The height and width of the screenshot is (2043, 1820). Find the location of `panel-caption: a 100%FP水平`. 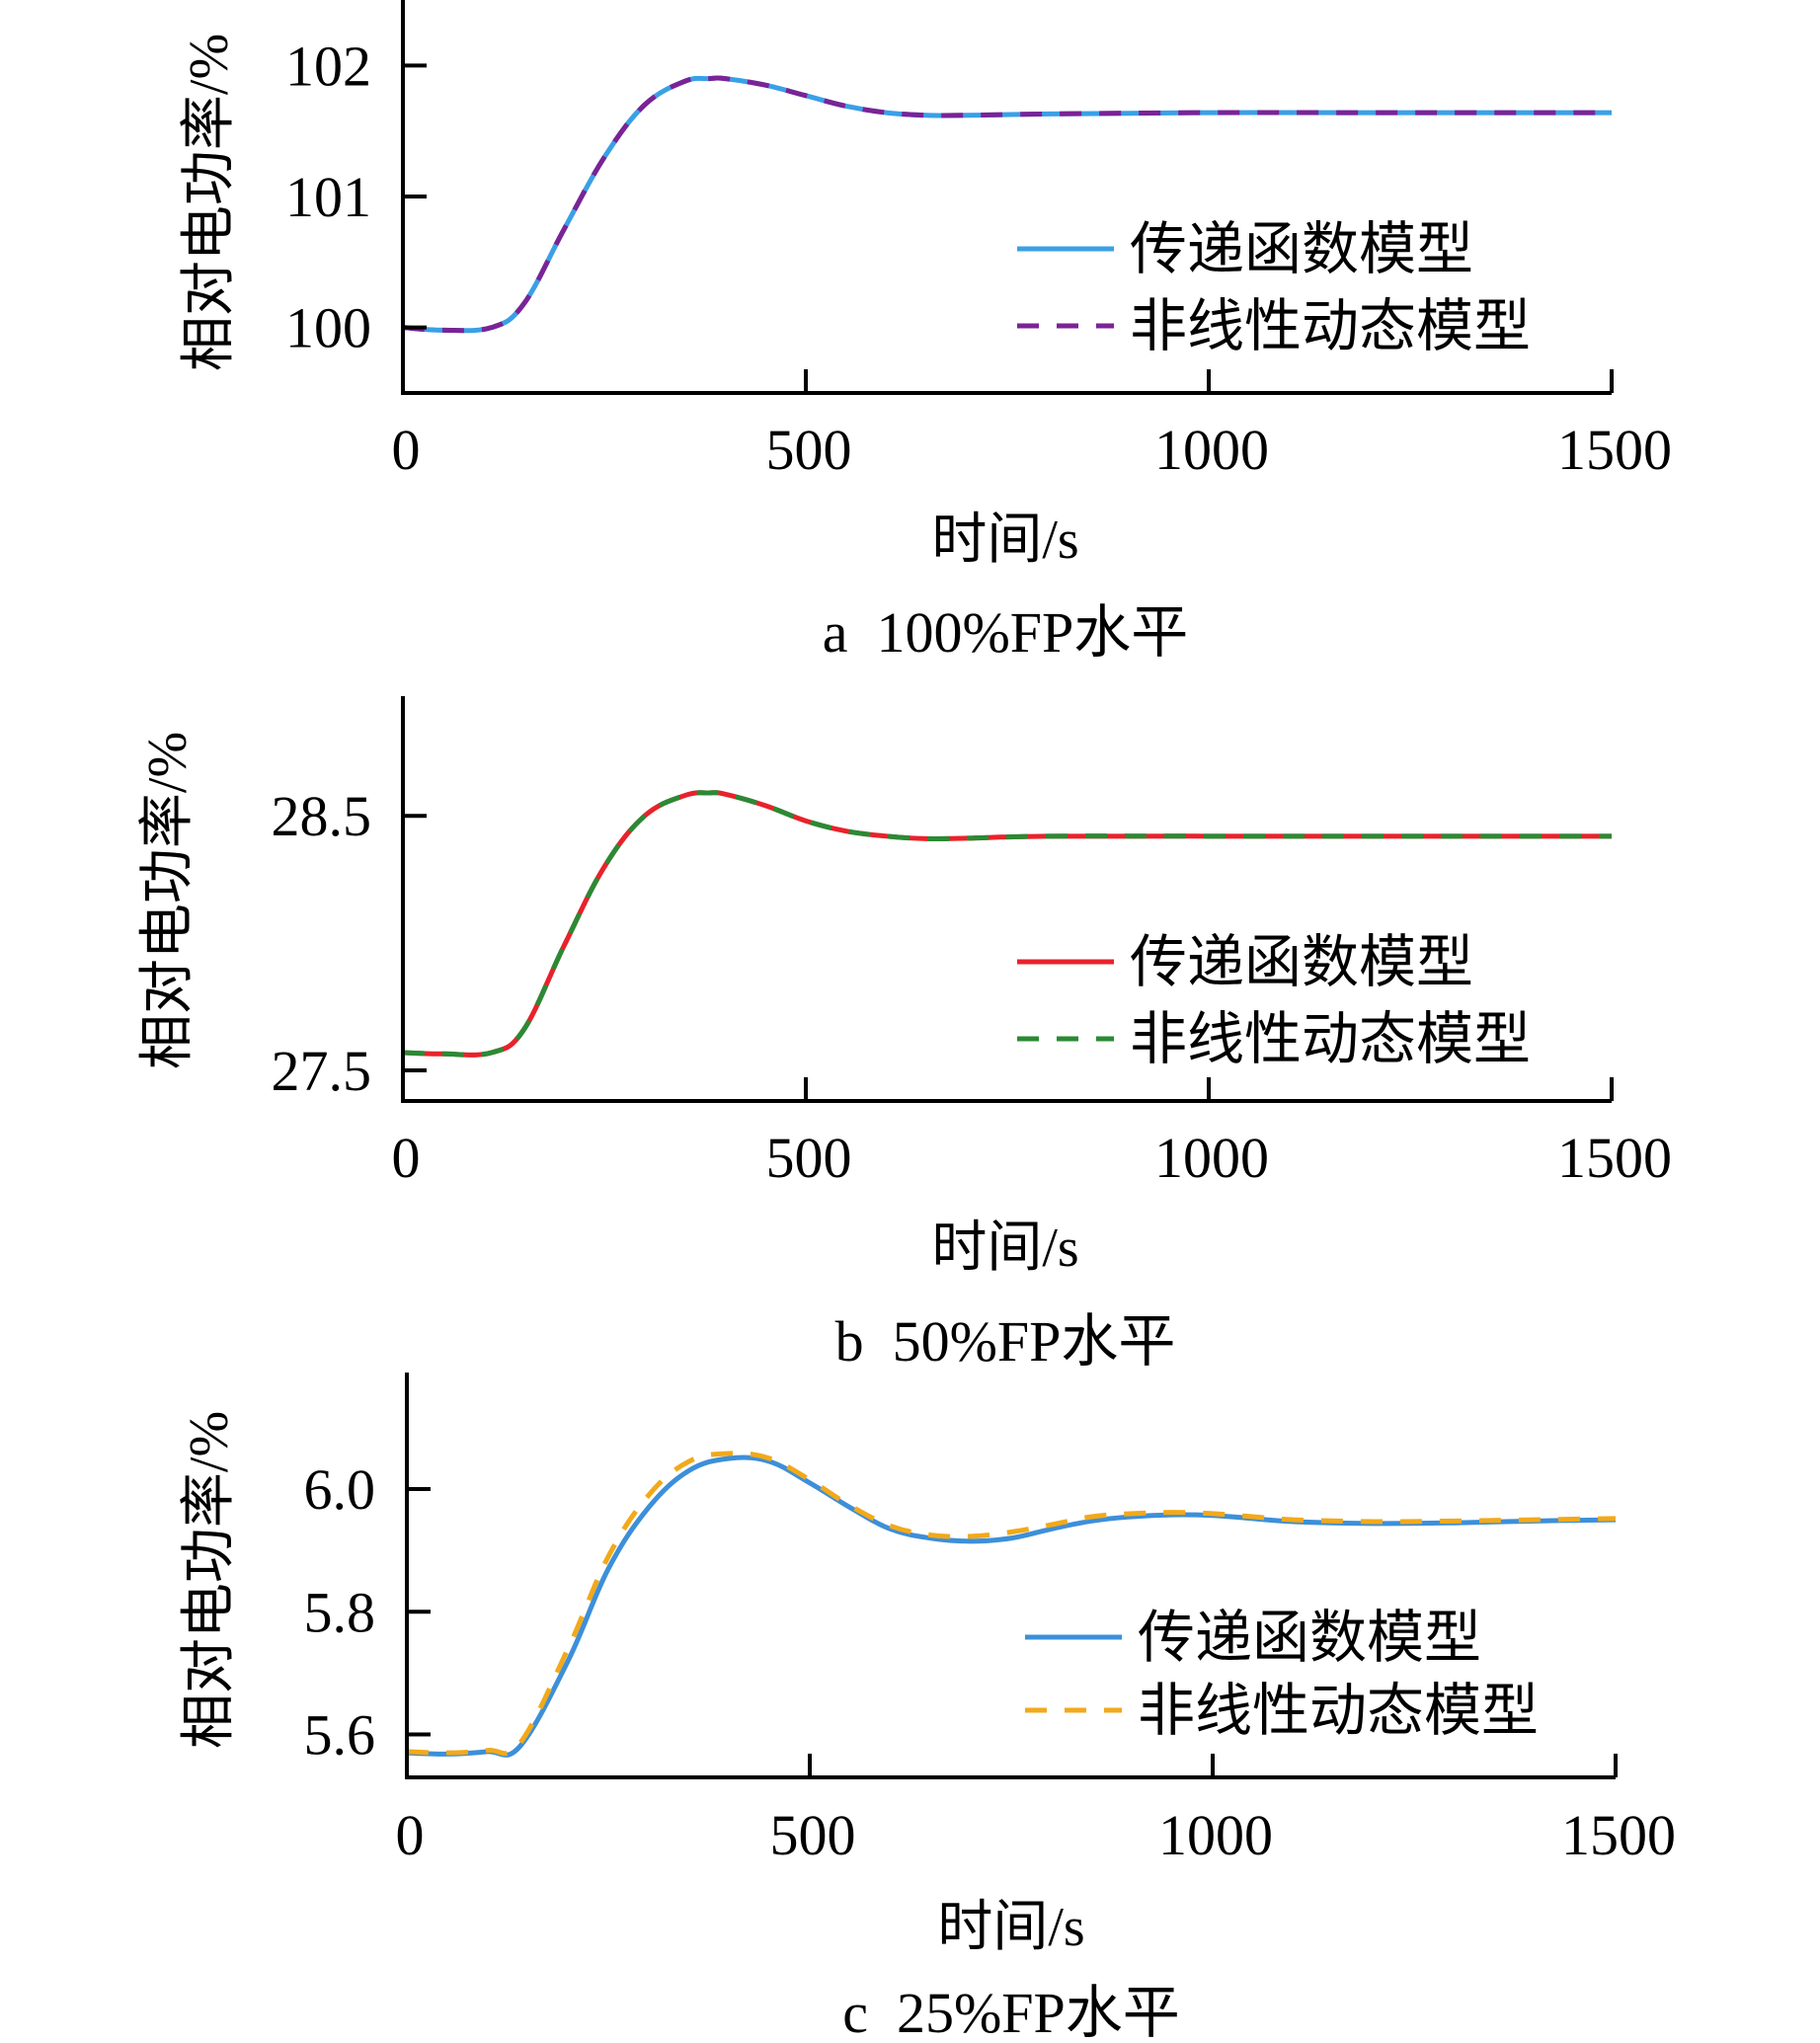

panel-caption: a 100%FP水平 is located at coordinates (1006, 632).